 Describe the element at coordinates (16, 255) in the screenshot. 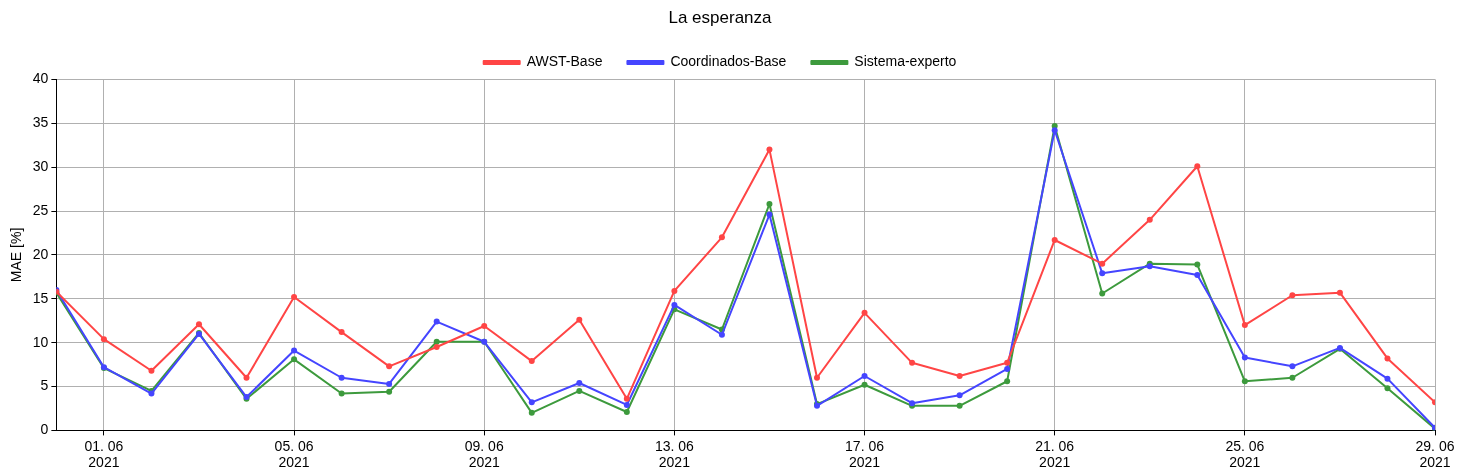

I see `y-axis-title: MAE [%]` at that location.